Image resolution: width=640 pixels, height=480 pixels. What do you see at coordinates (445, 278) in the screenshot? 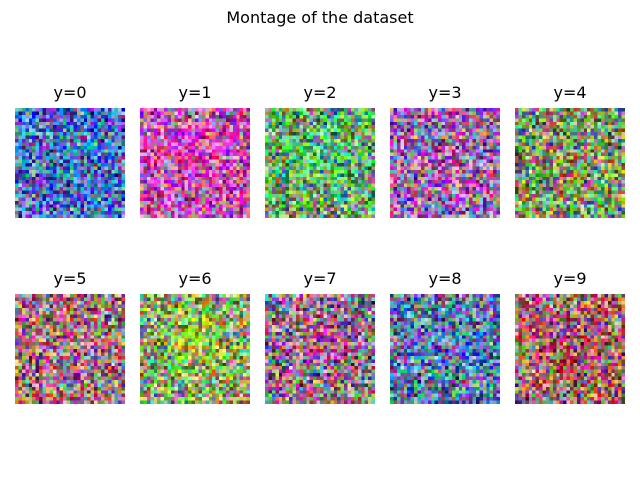
I see `panel-label: y=8` at bounding box center [445, 278].